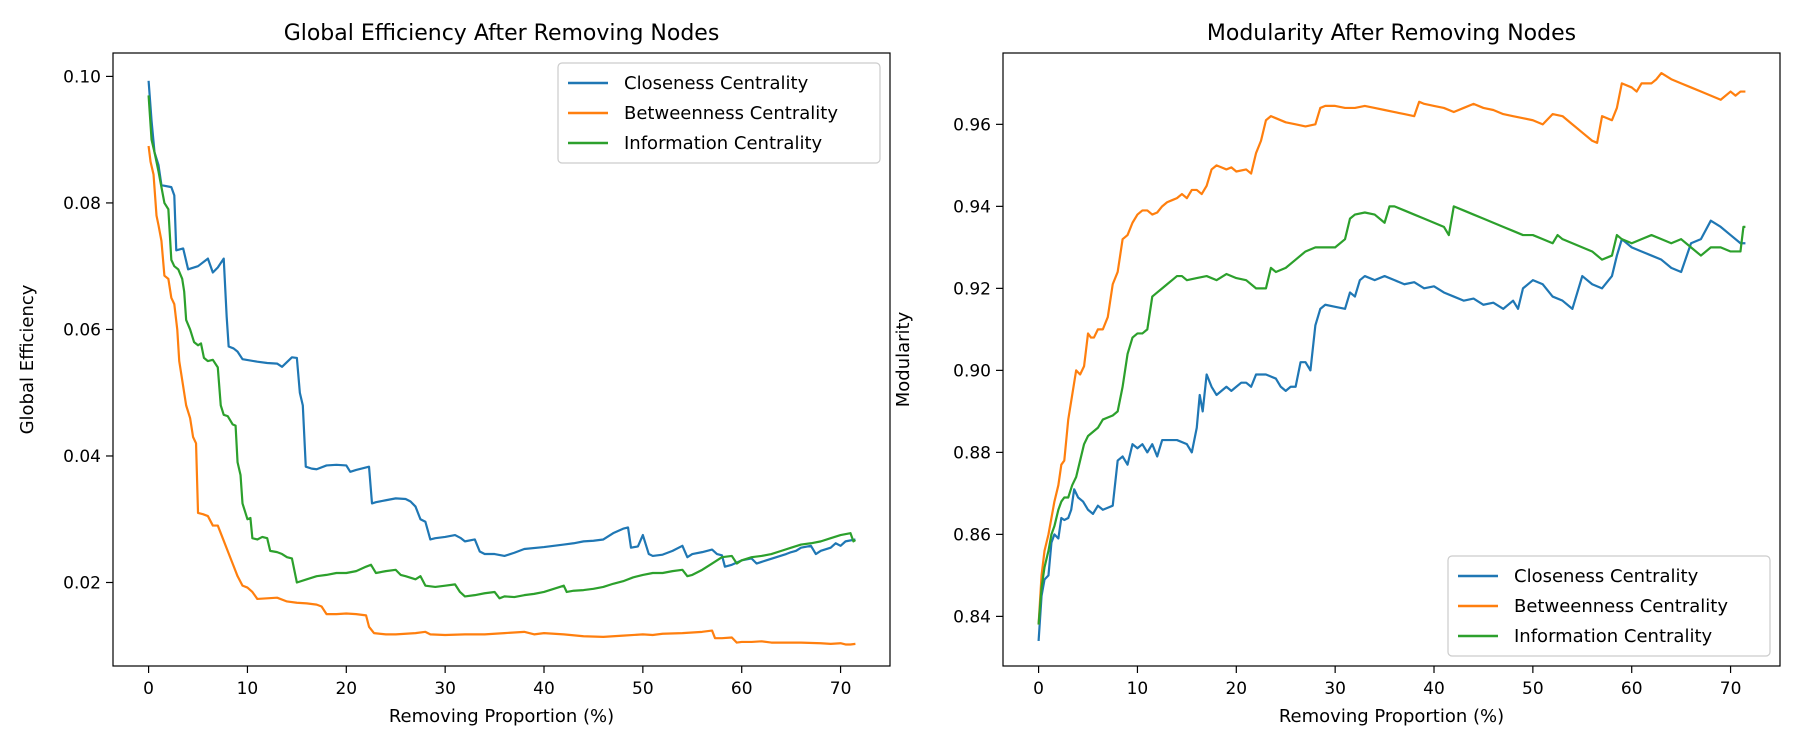 This screenshot has height=750, width=1800. I want to click on y-axis-label: Global Efficiency, so click(27, 359).